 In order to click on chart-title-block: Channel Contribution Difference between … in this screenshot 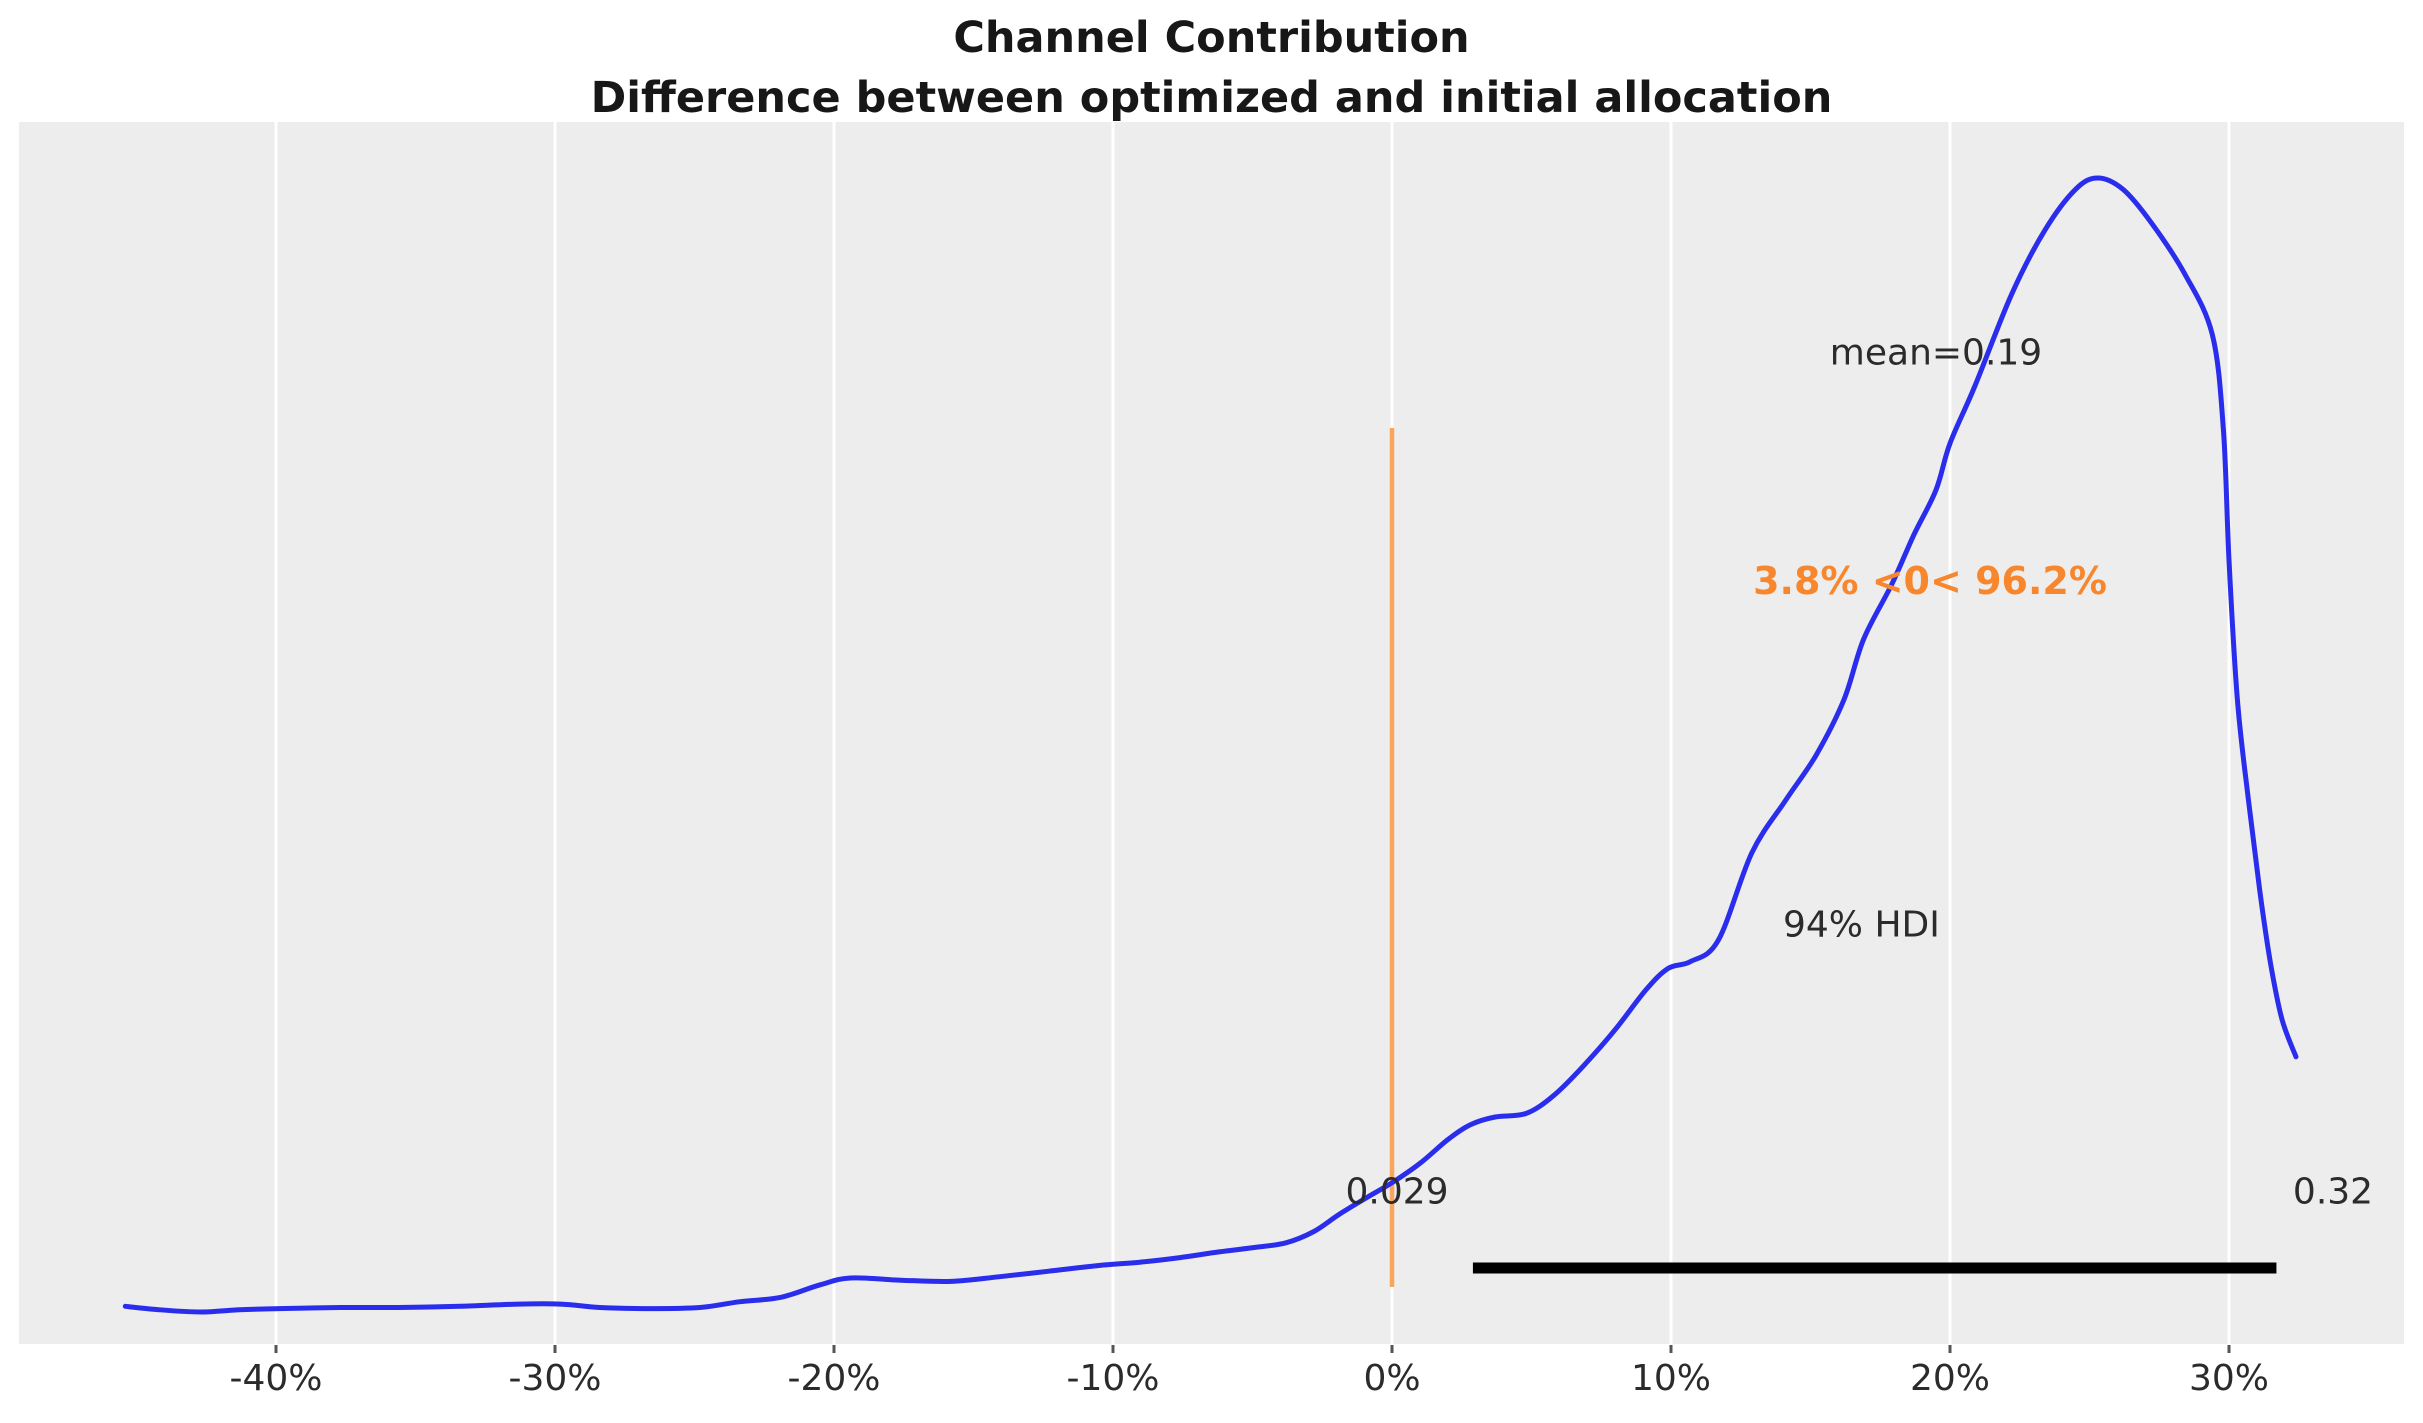, I will do `click(1211, 68)`.